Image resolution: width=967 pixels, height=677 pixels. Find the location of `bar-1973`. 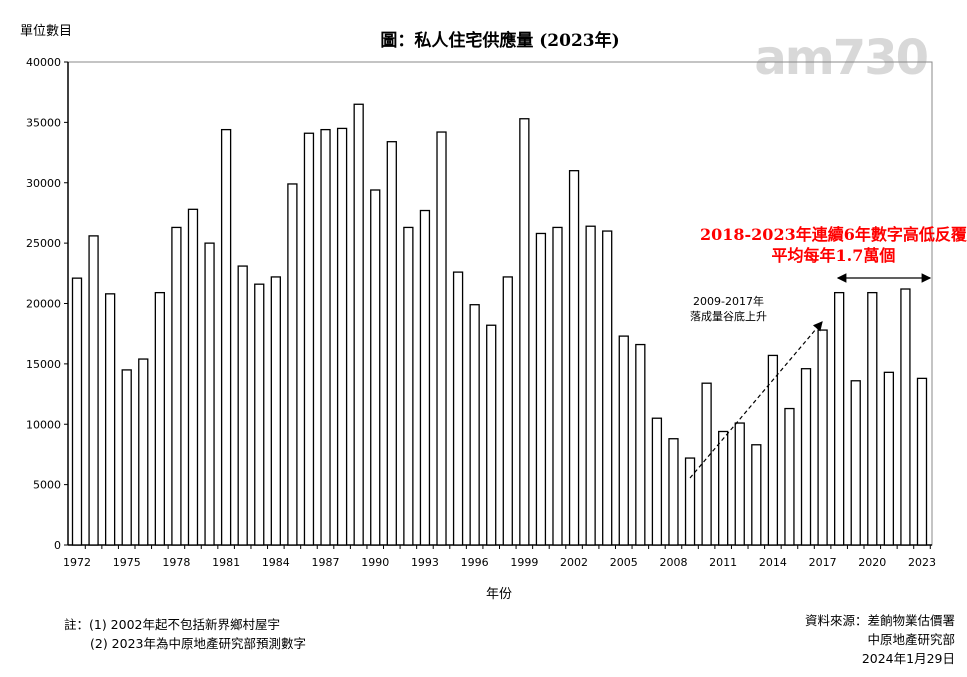

bar-1973 is located at coordinates (93, 390).